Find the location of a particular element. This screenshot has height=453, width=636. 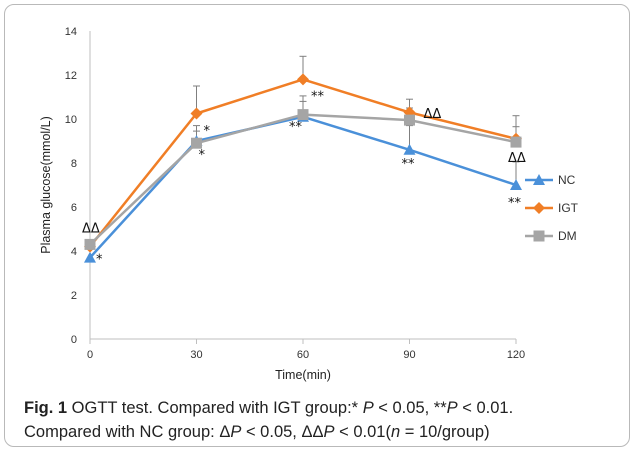

caption-text: < 0.01( is located at coordinates (362, 432).